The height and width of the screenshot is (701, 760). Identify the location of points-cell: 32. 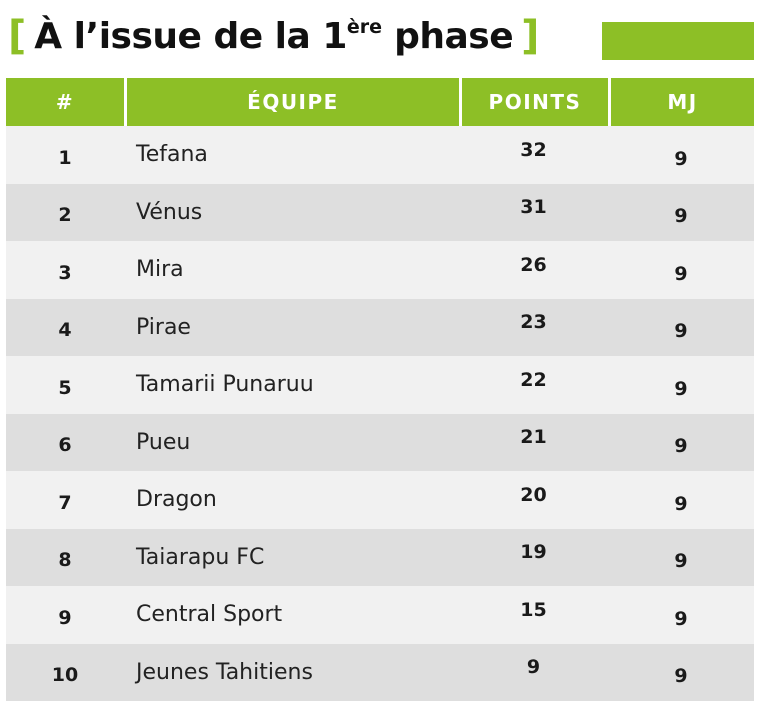
(533, 155).